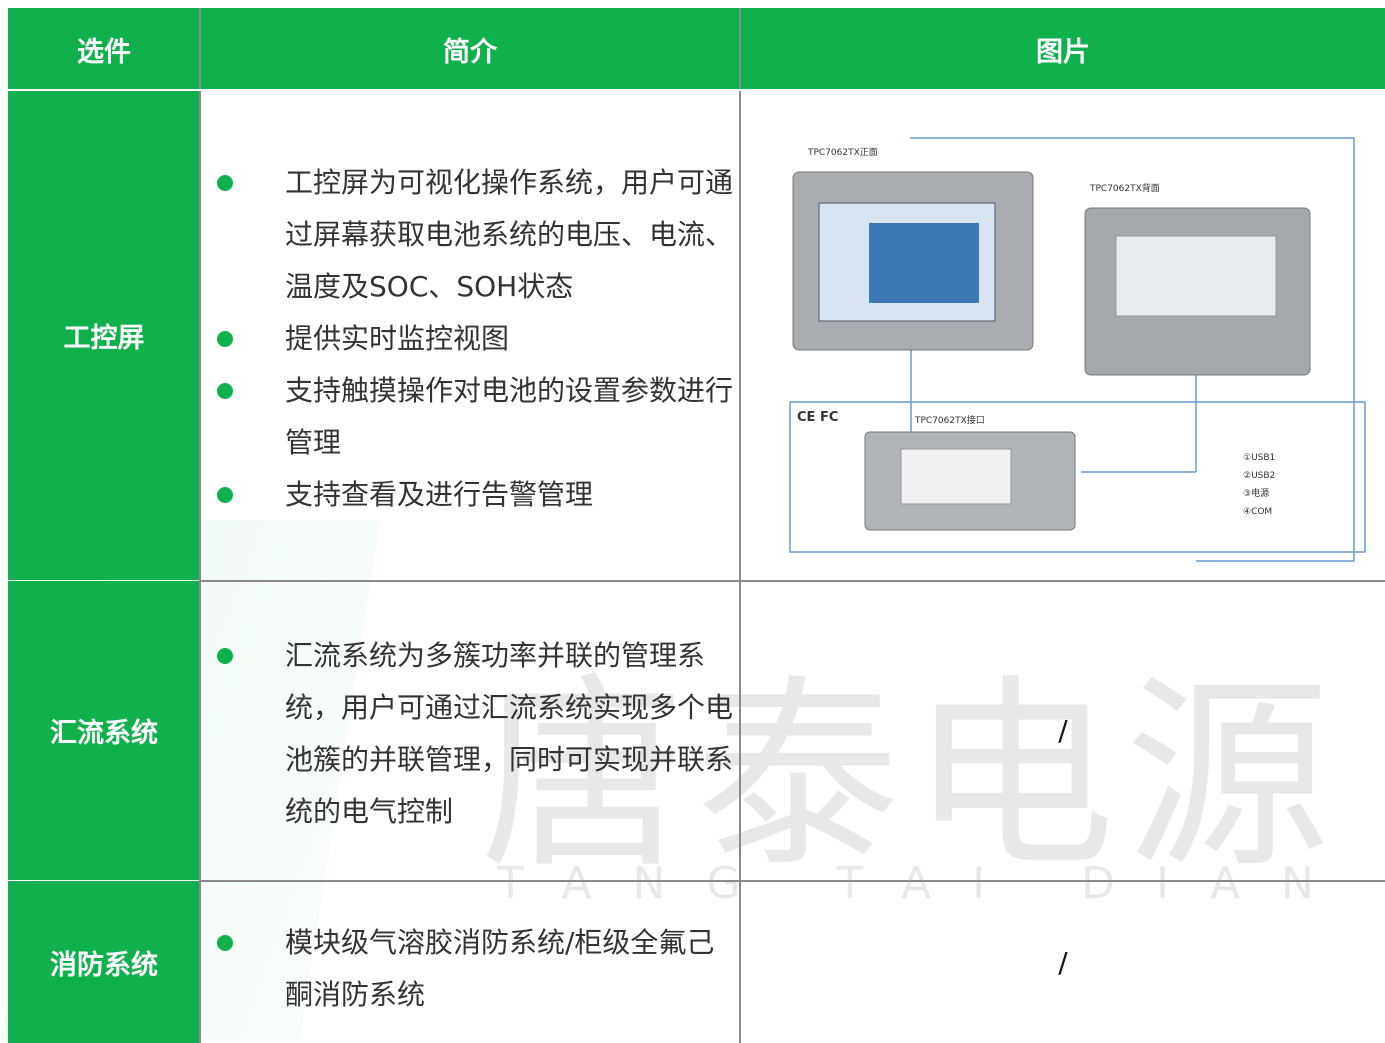 Image resolution: width=1385 pixels, height=1043 pixels. I want to click on header-cell: 选件, so click(104, 49).